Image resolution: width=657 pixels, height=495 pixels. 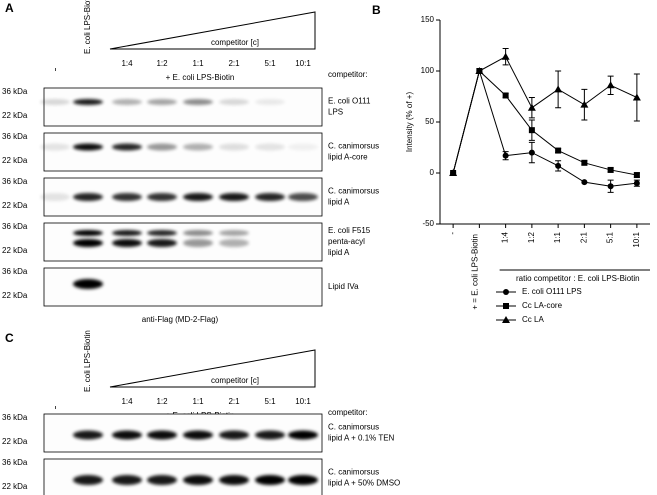 What do you see at coordinates (428, 223) in the screenshot?
I see `y-tick-label: -50` at bounding box center [428, 223].